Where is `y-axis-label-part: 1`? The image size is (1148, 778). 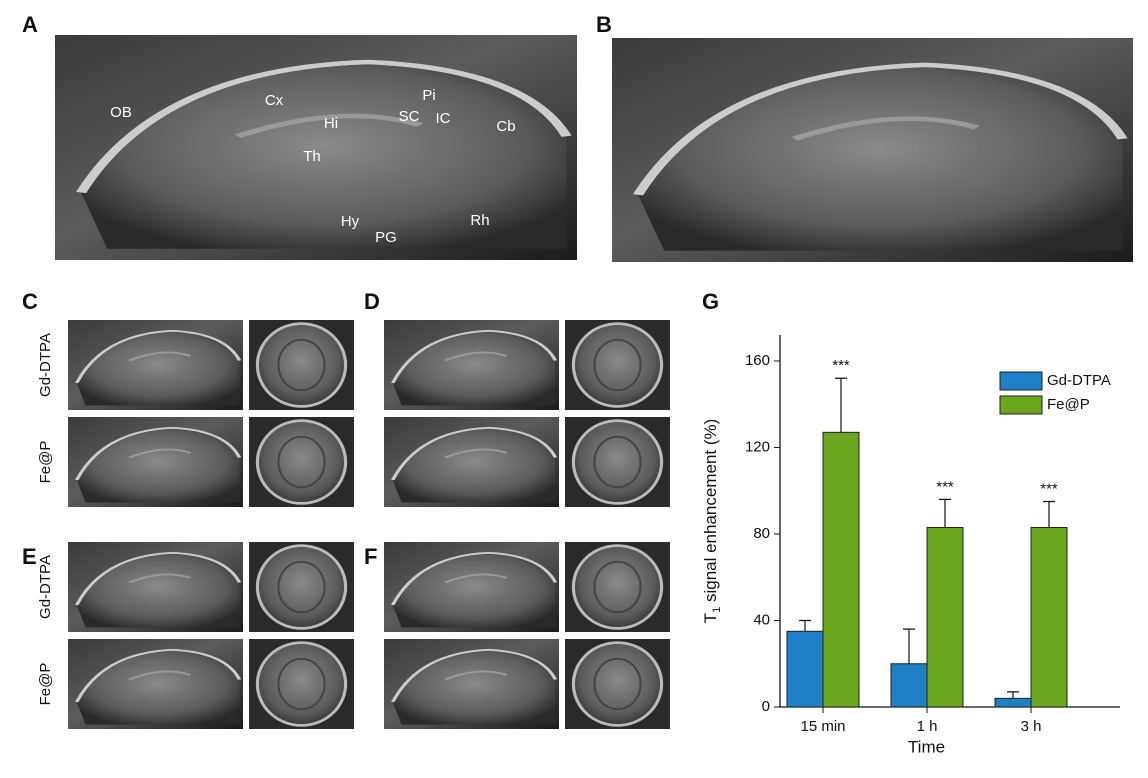 y-axis-label-part: 1 is located at coordinates (717, 610).